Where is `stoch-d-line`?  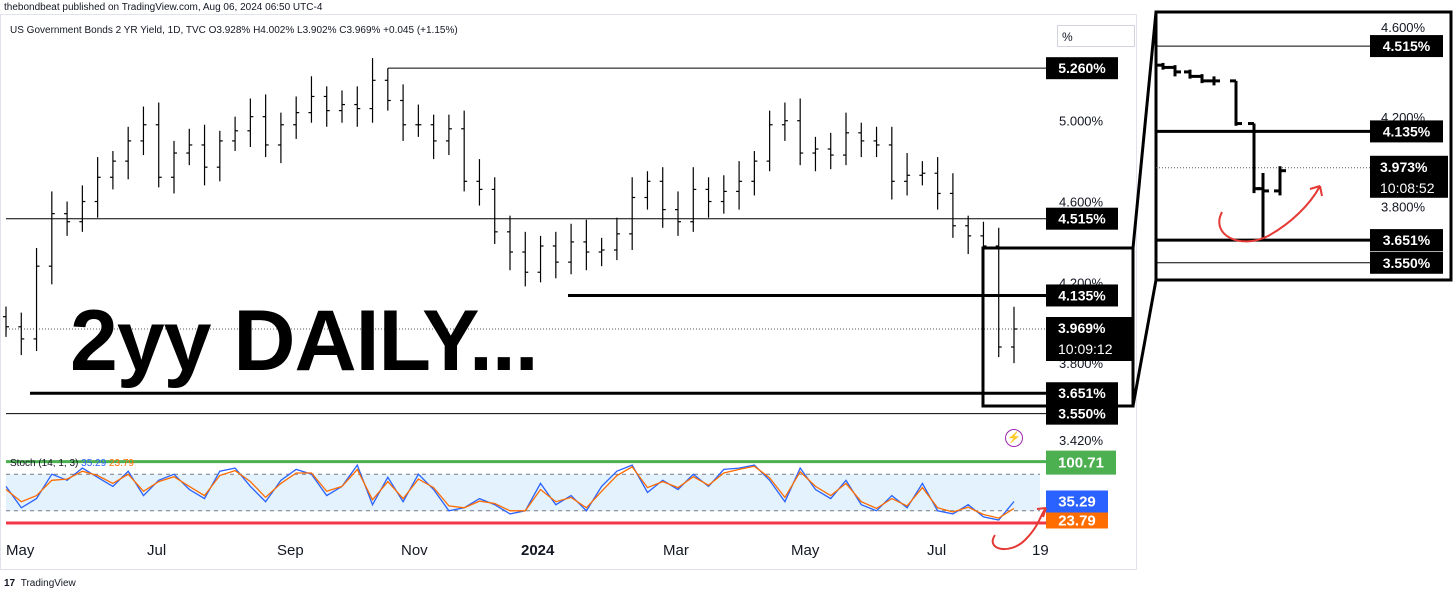 stoch-d-line is located at coordinates (510, 492).